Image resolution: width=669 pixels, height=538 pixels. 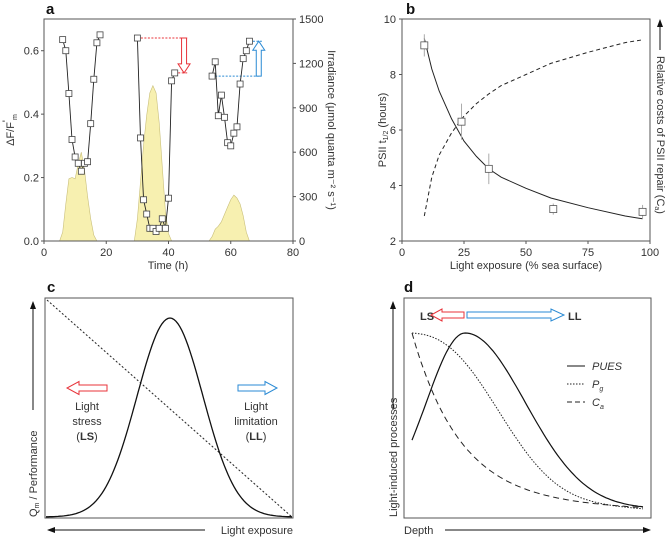 What do you see at coordinates (257, 531) in the screenshot?
I see `panel-c-xlabel: Light exposure` at bounding box center [257, 531].